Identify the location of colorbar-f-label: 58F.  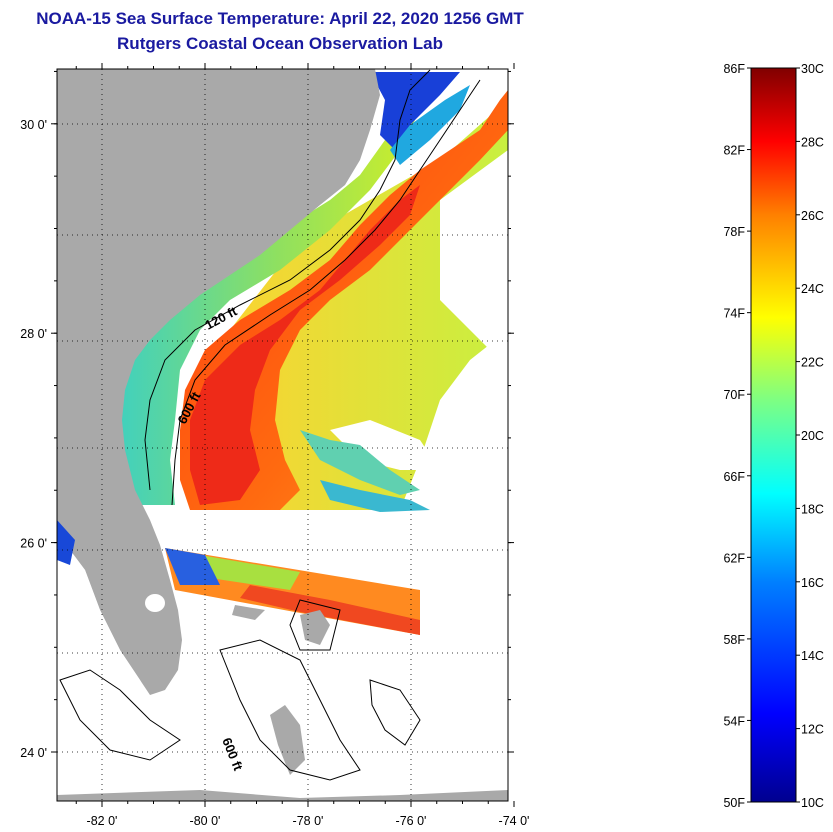
(734, 640).